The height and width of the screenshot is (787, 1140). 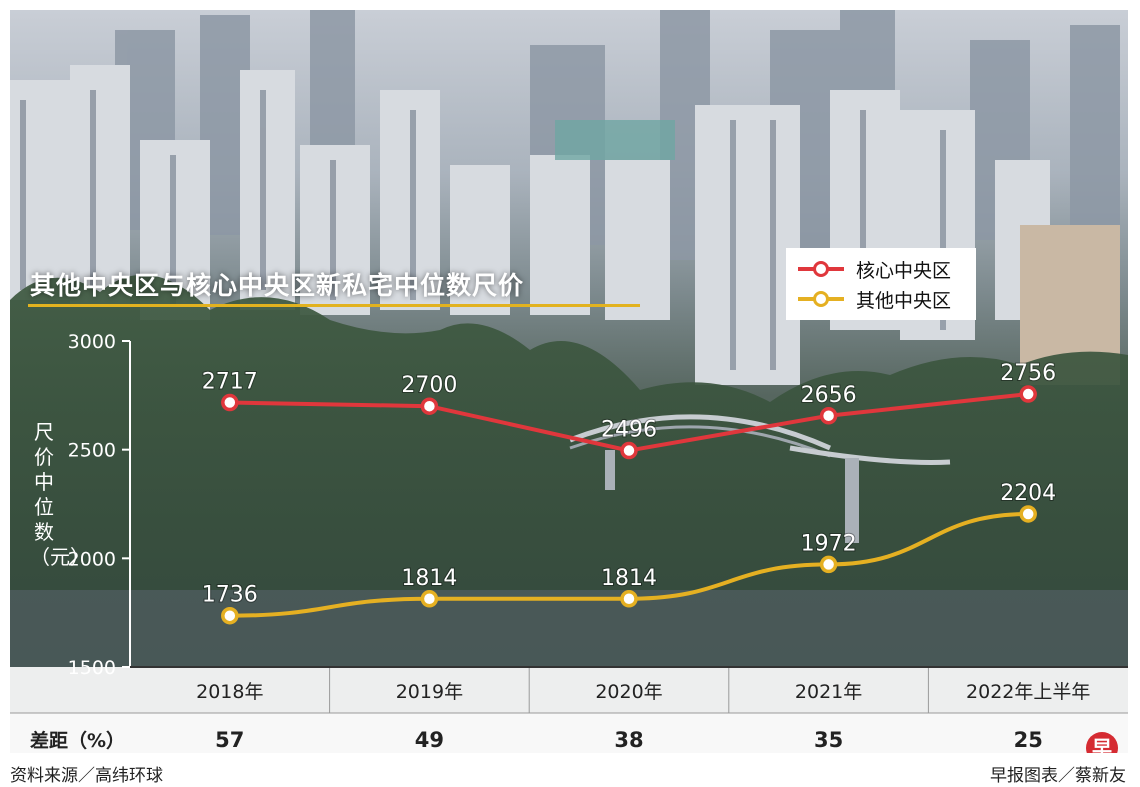 What do you see at coordinates (1028, 692) in the screenshot?
I see `x-tick-label: 2022年上半年` at bounding box center [1028, 692].